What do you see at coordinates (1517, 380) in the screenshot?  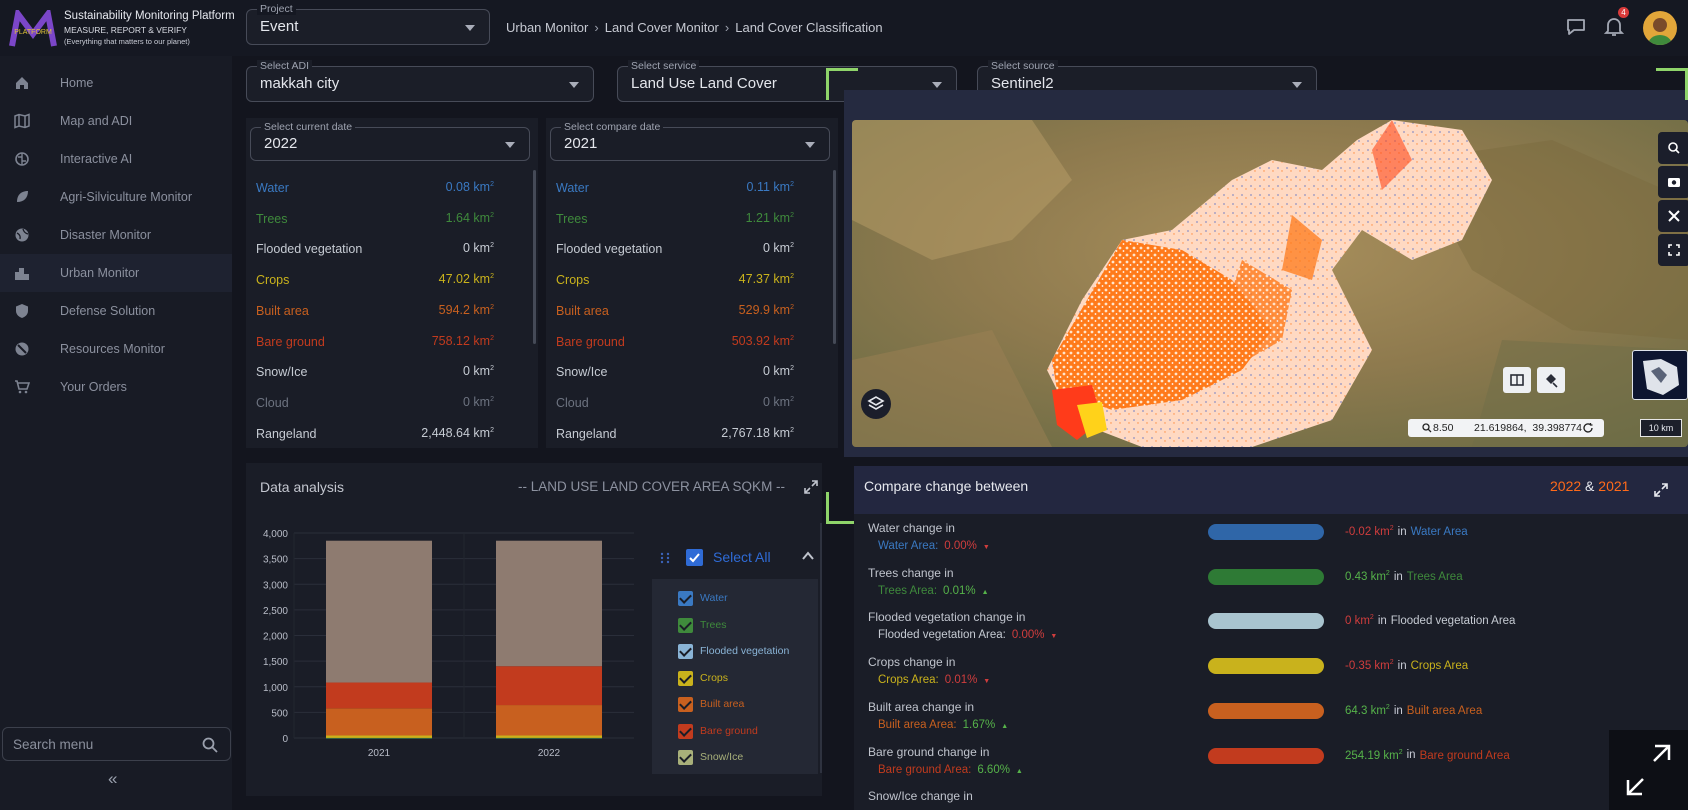 I see `legend-book-button` at bounding box center [1517, 380].